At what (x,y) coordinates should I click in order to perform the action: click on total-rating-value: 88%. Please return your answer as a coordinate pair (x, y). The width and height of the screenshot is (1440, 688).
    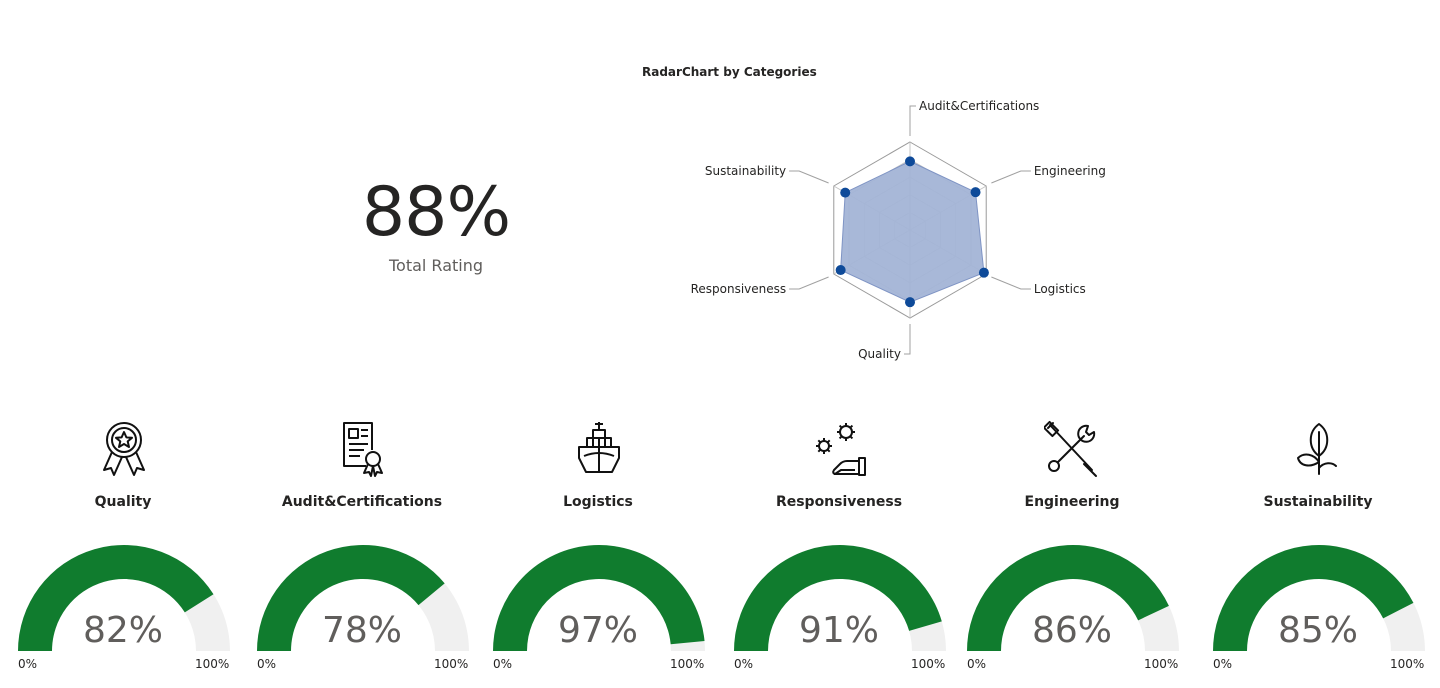
    Looking at the image, I should click on (436, 212).